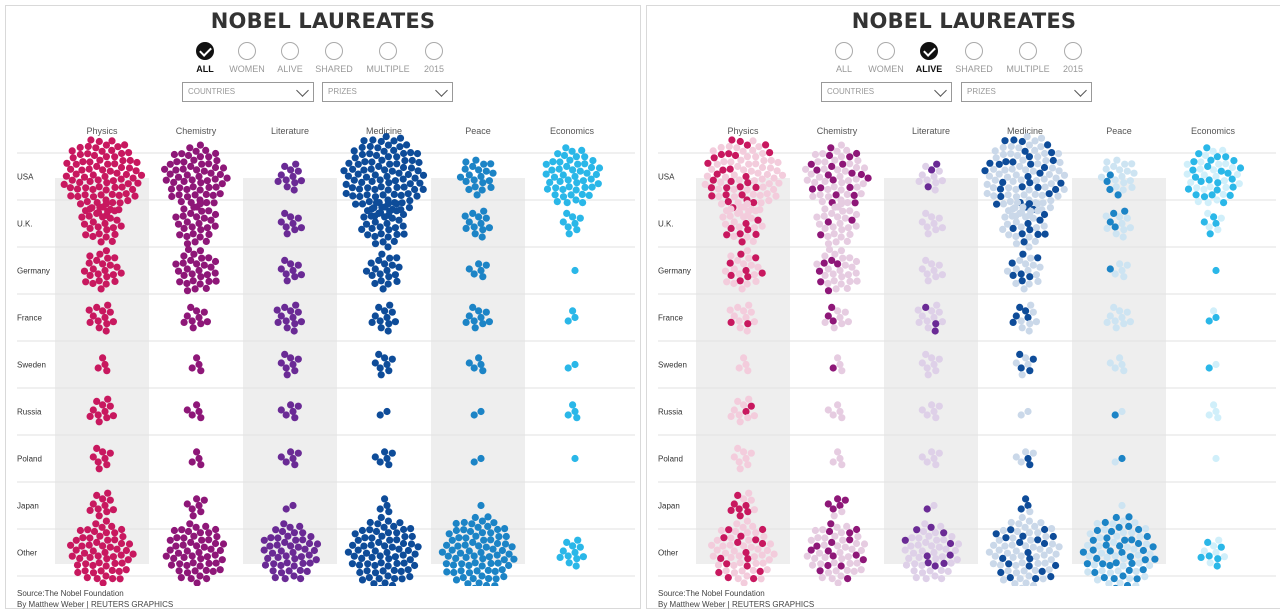 This screenshot has height=615, width=1280. Describe the element at coordinates (27, 553) in the screenshot. I see `row-label-other: Other` at that location.